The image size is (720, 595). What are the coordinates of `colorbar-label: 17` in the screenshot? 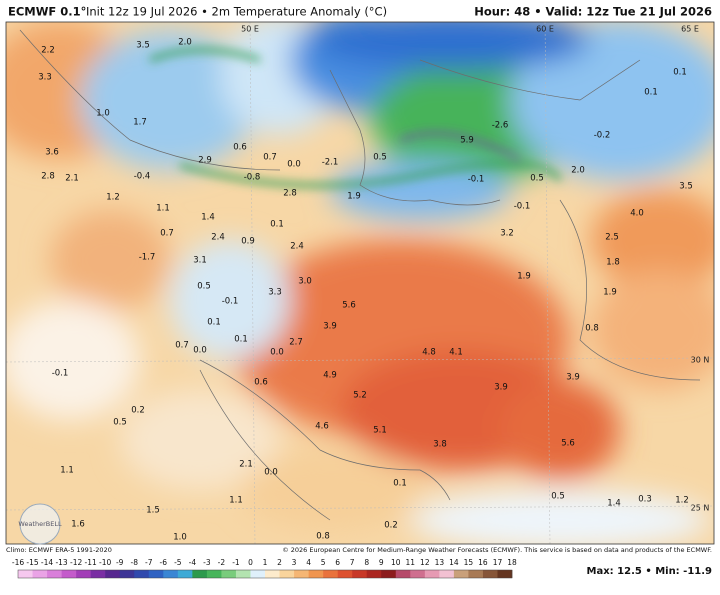 It's located at (498, 562).